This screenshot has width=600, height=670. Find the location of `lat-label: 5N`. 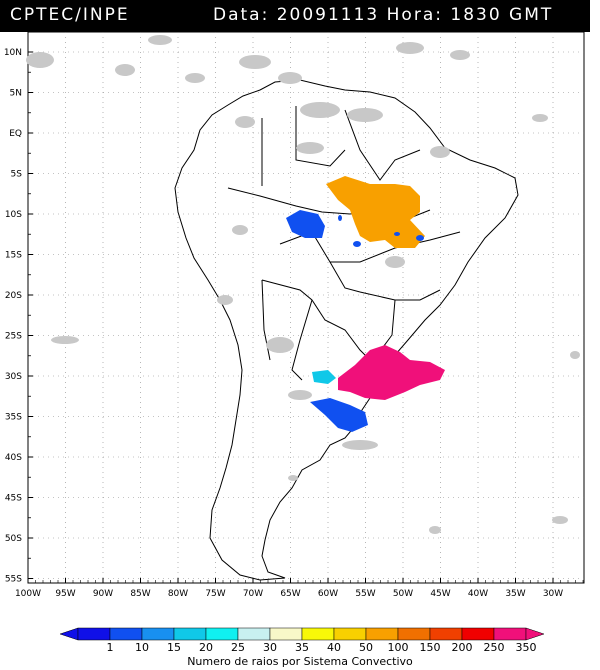

lat-label: 5N is located at coordinates (16, 94).